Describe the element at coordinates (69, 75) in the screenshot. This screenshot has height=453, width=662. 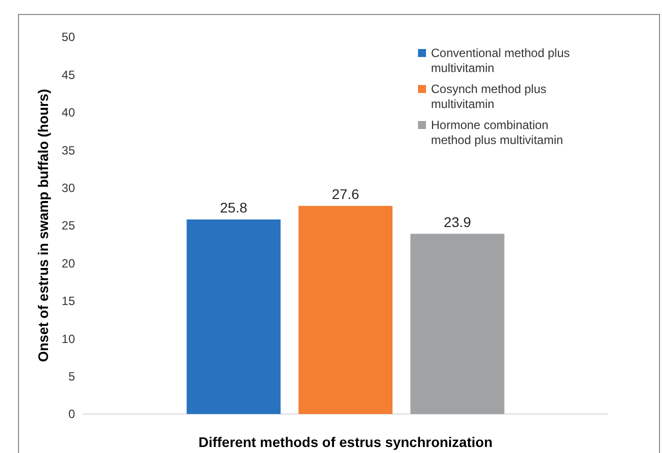
I see `y-tick-label: 45` at that location.